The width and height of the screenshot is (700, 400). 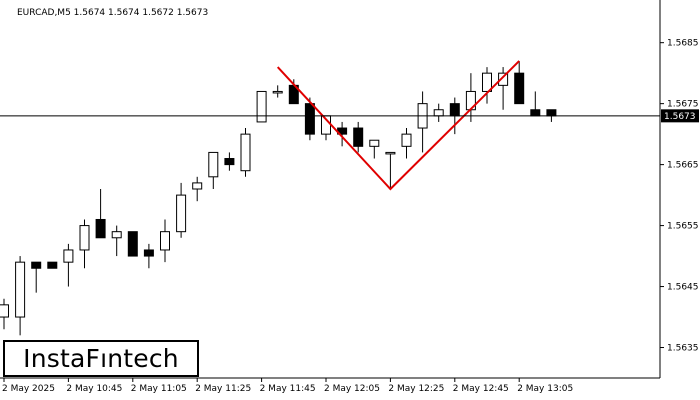 I want to click on y-tick-label: 1.5645, so click(x=683, y=288).